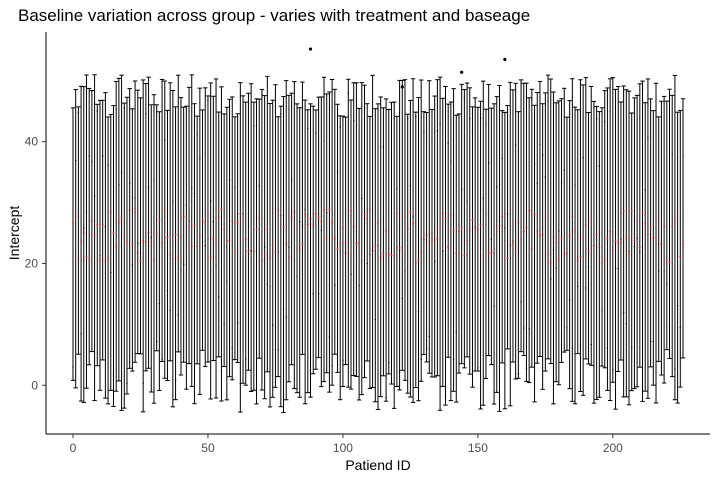 The image size is (720, 480). I want to click on x-tick-label: 200, so click(613, 448).